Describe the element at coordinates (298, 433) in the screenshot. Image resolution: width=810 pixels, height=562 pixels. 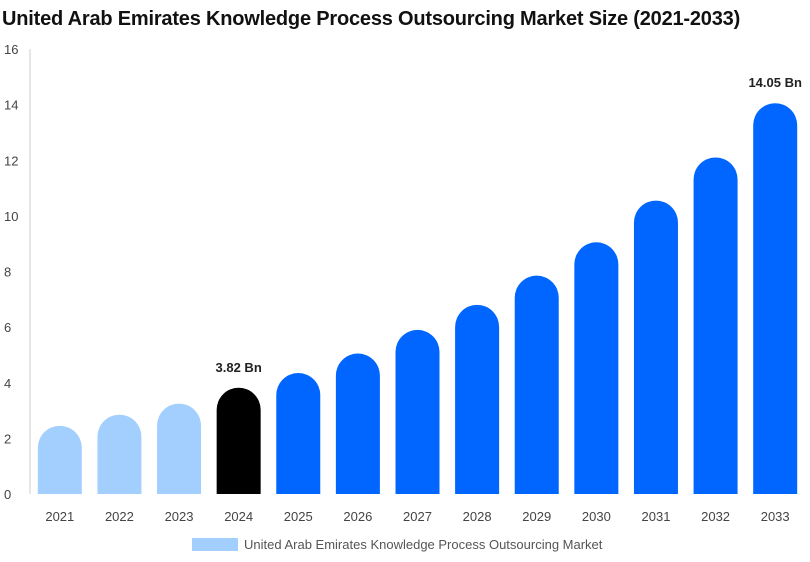
I see `bar-2025` at that location.